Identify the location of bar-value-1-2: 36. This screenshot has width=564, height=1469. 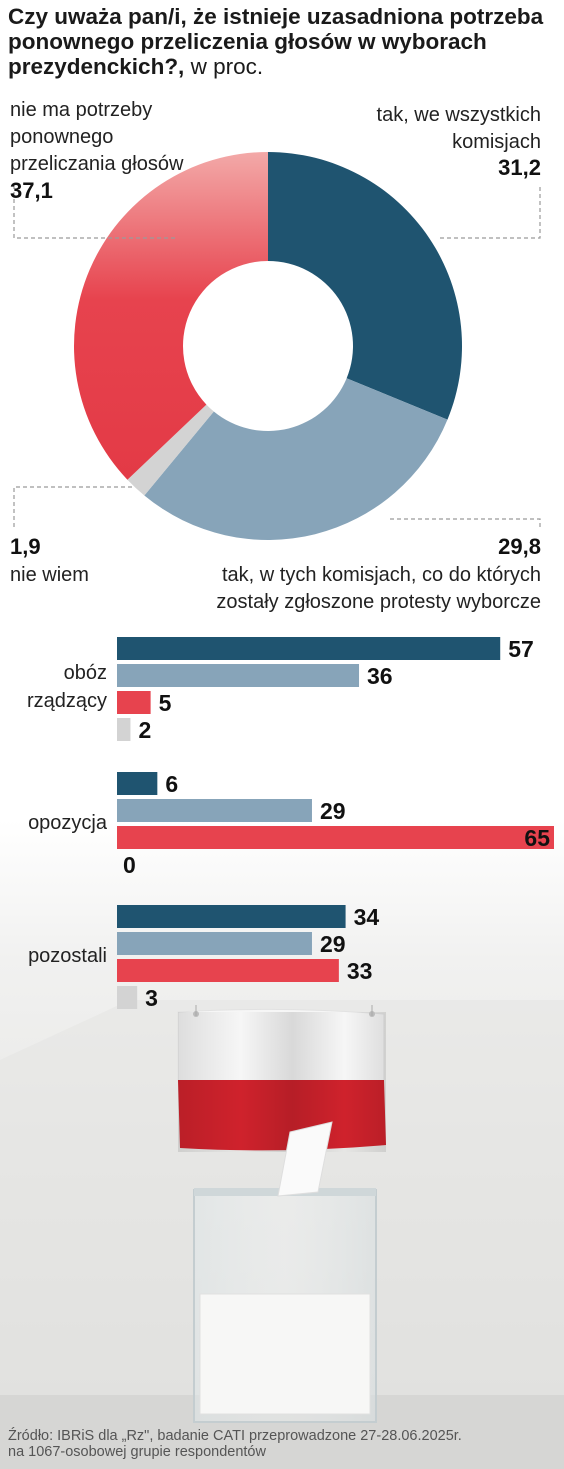
(380, 676).